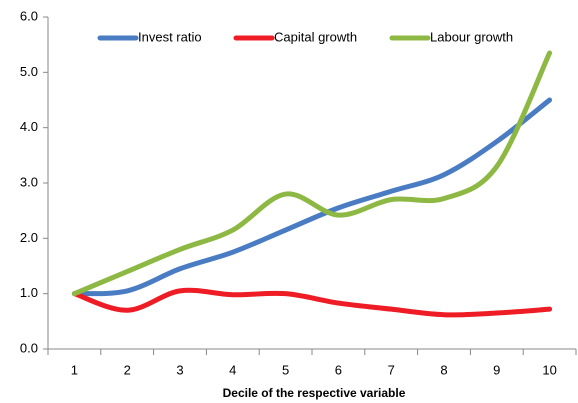 The width and height of the screenshot is (578, 403). What do you see at coordinates (170, 36) in the screenshot?
I see `legend-label: Invest ratio` at bounding box center [170, 36].